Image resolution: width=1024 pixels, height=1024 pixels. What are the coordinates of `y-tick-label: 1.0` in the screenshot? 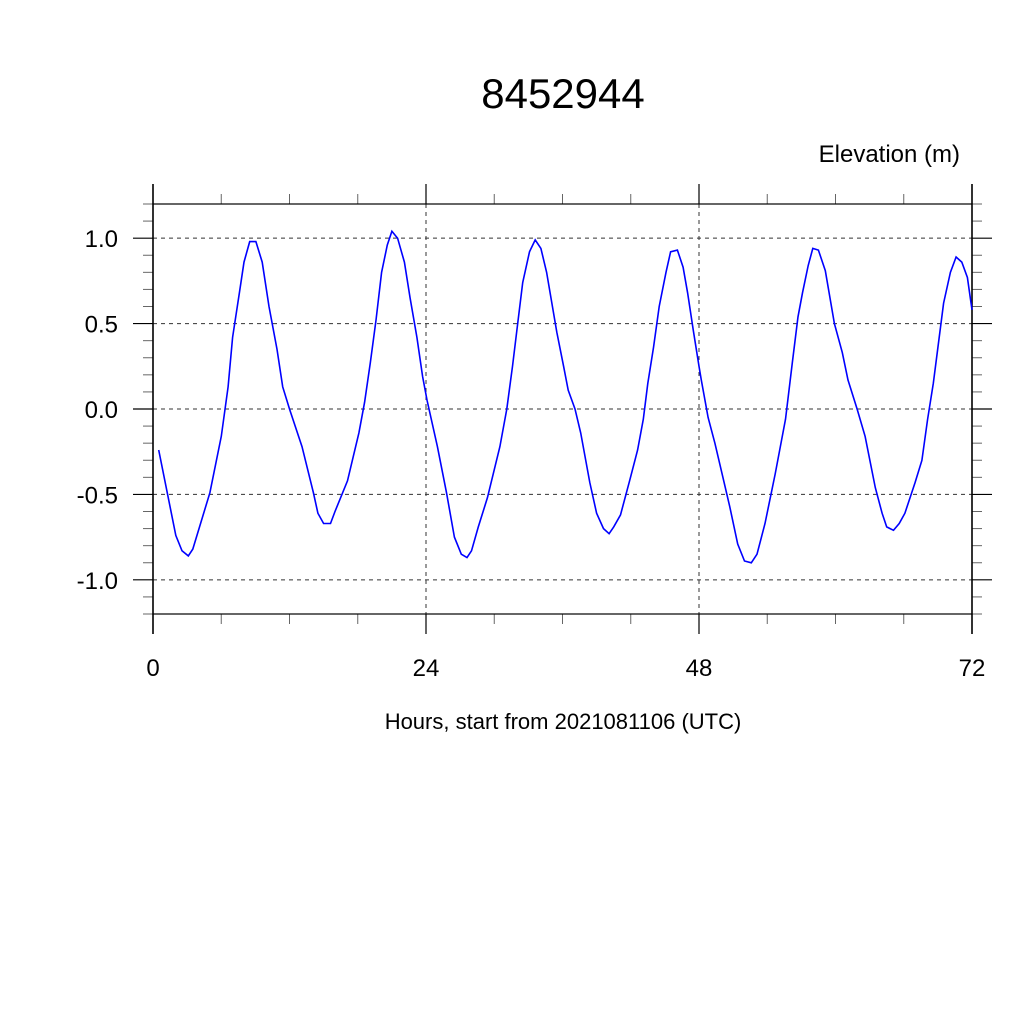 It's located at (101, 239).